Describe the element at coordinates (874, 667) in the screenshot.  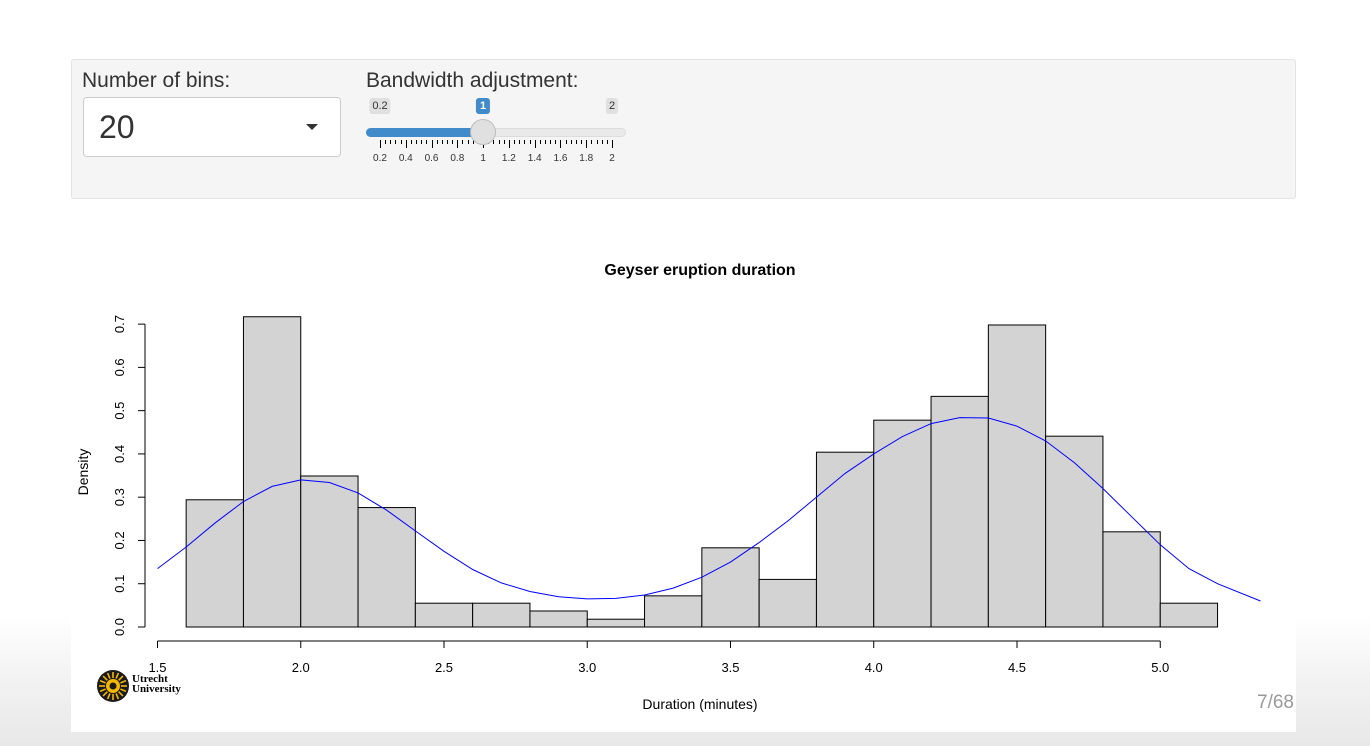
I see `x-tick-label: 4.0` at that location.